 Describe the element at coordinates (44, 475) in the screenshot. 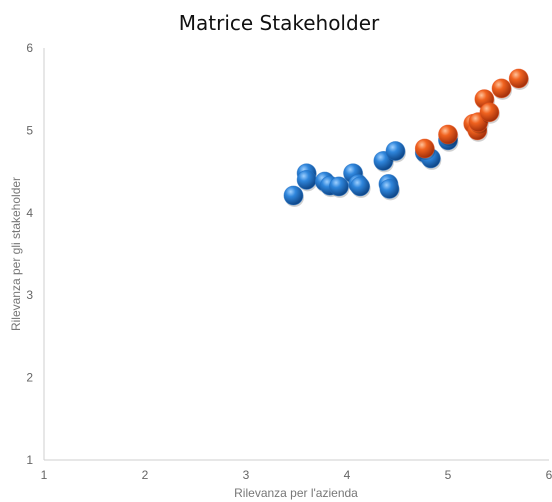

I see `x-tick-label: 1` at that location.